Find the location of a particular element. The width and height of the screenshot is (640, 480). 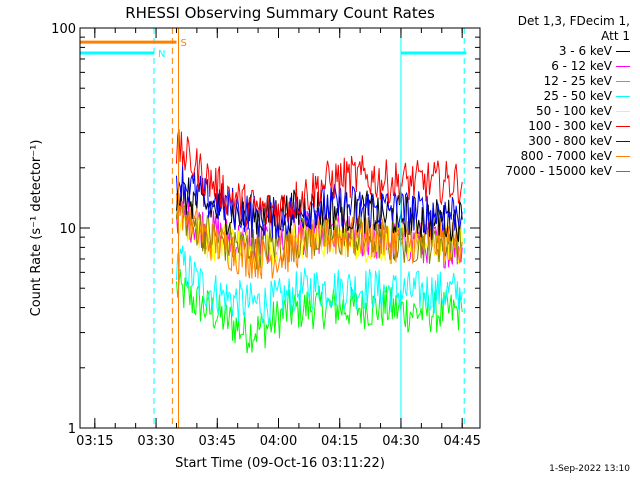

legend-label: 800 - 7000 keV is located at coordinates (566, 156).